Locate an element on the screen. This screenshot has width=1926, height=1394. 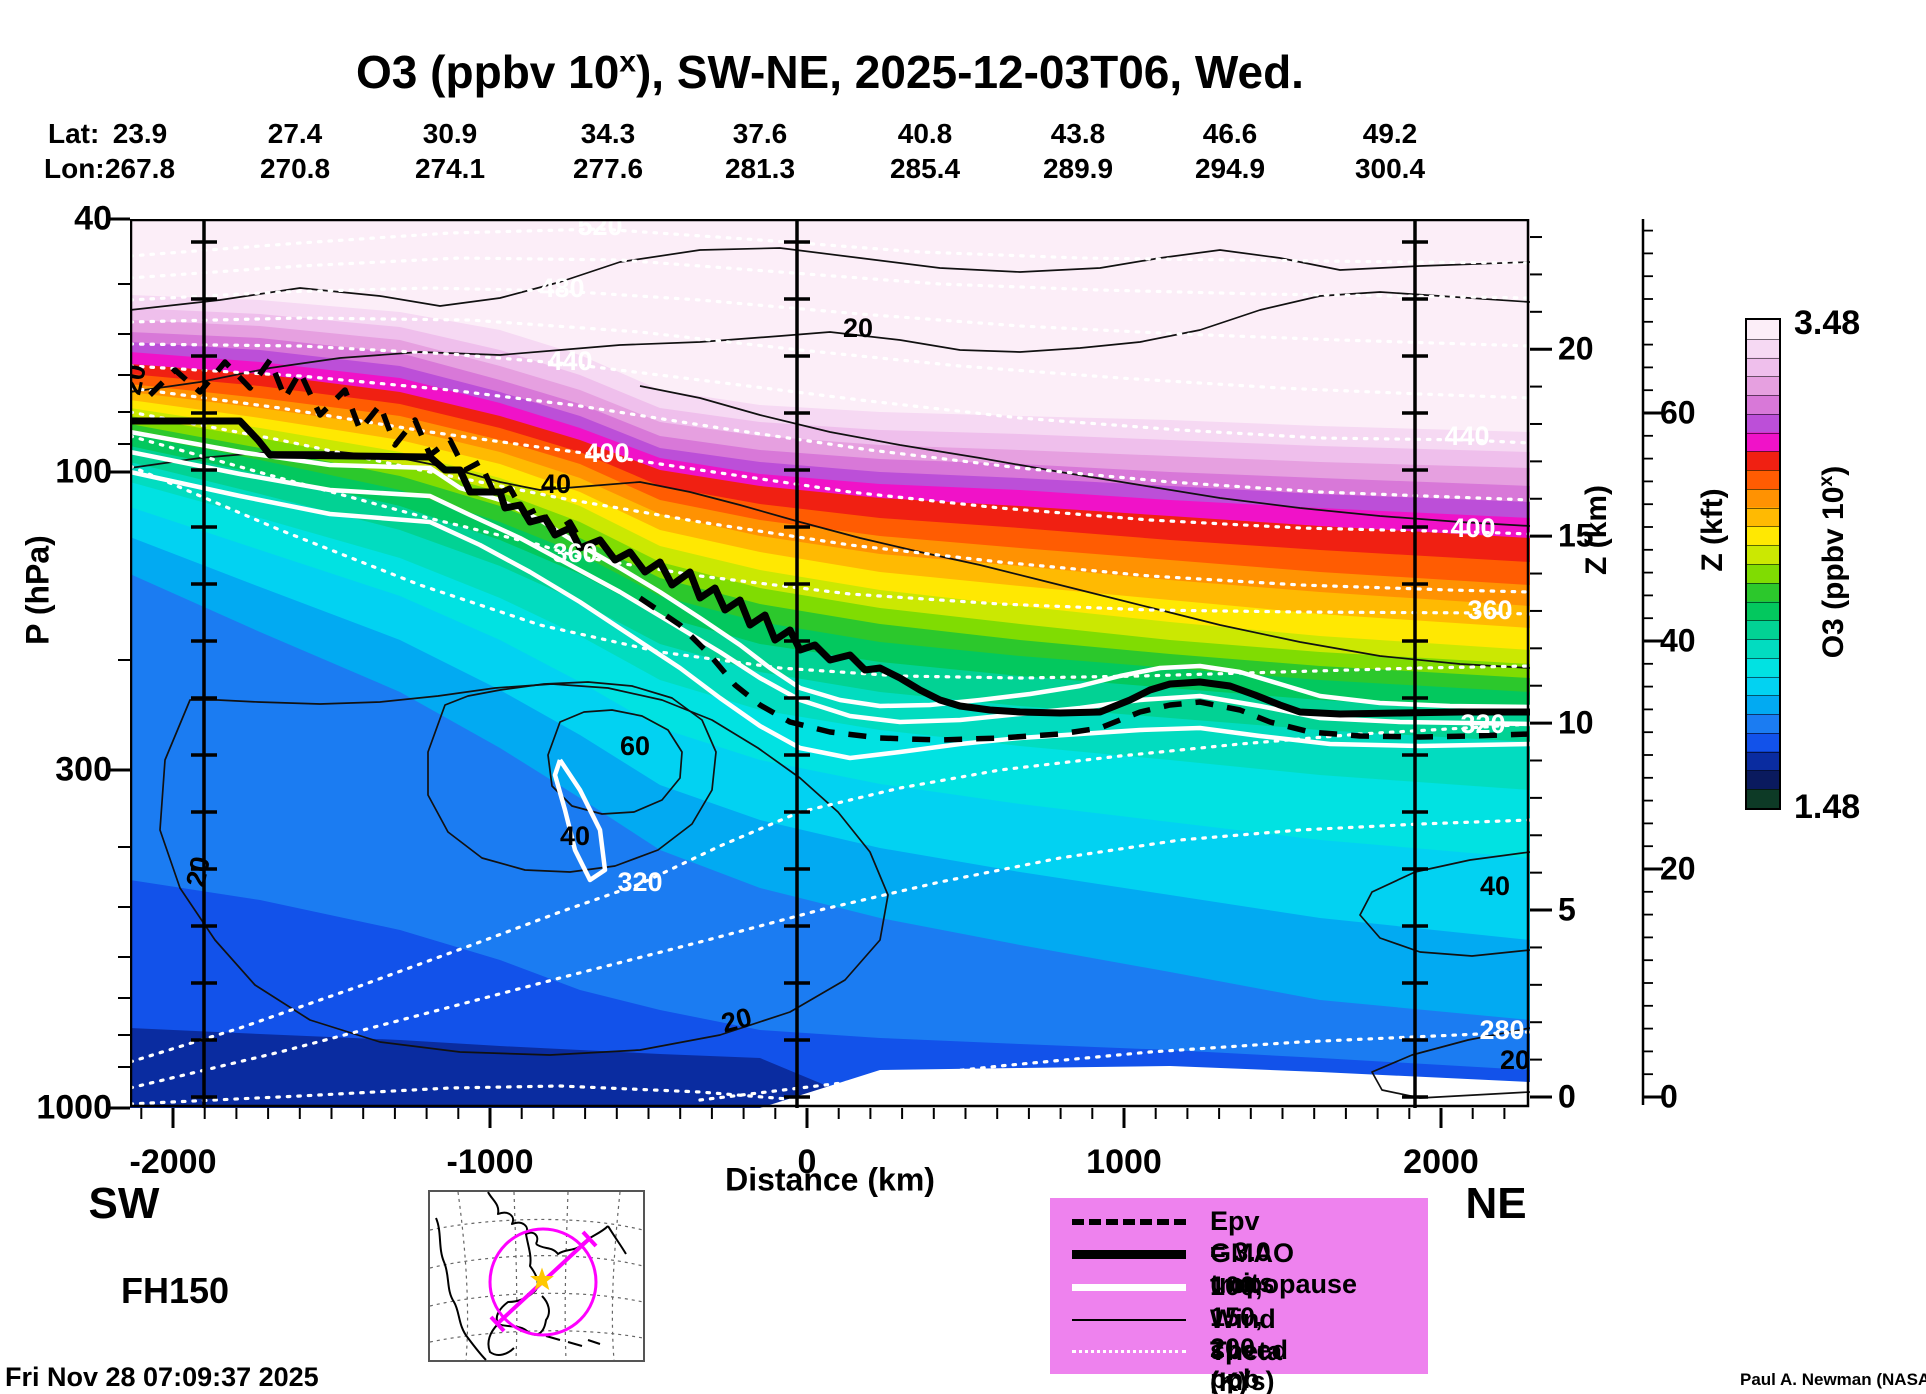
location-inset-map is located at coordinates (536, 1276).